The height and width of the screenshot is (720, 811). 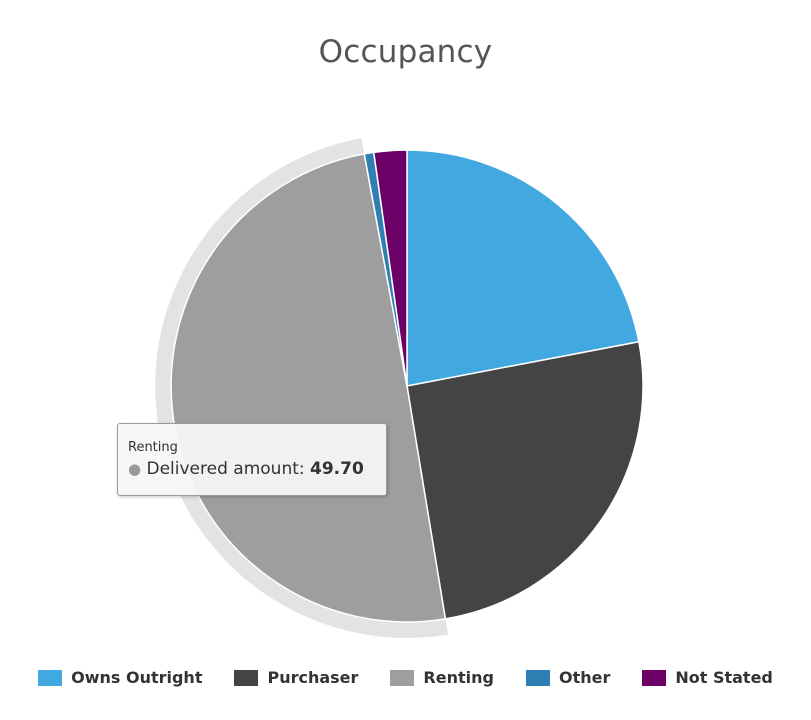 I want to click on legend-label: Purchaser, so click(x=313, y=677).